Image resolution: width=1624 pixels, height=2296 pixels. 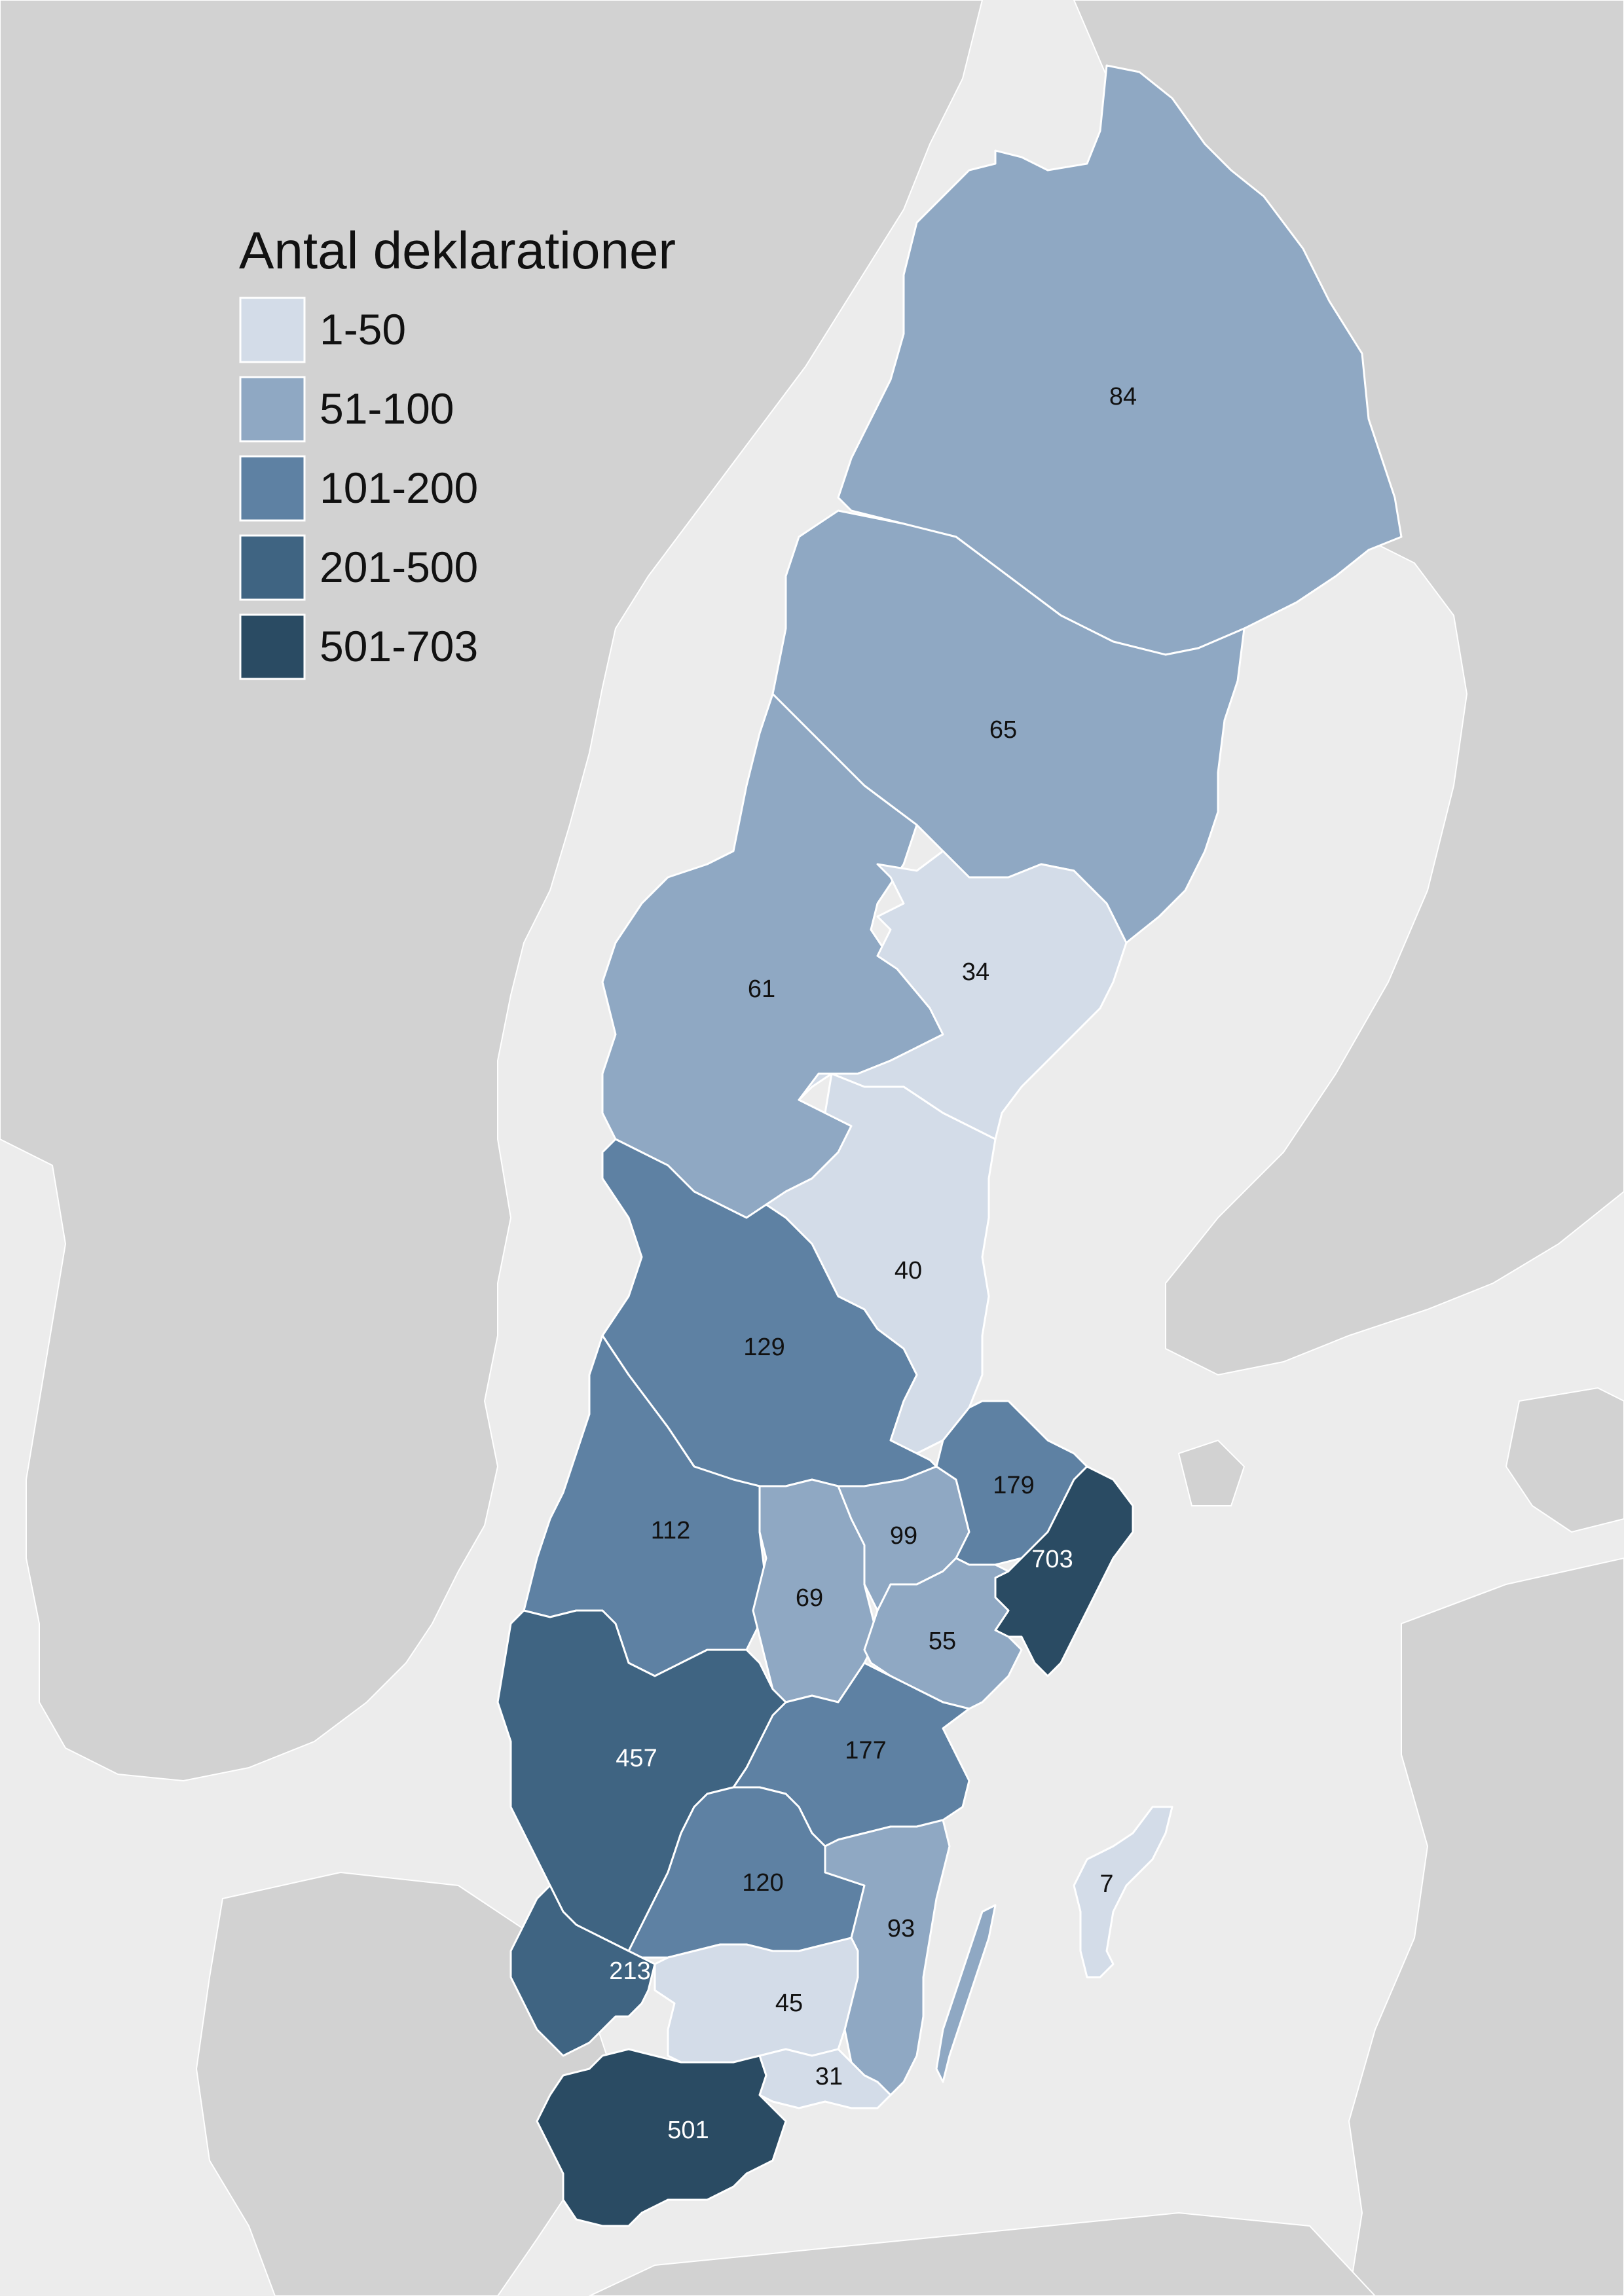 I want to click on legend-title: Antal deklarationer, so click(x=457, y=250).